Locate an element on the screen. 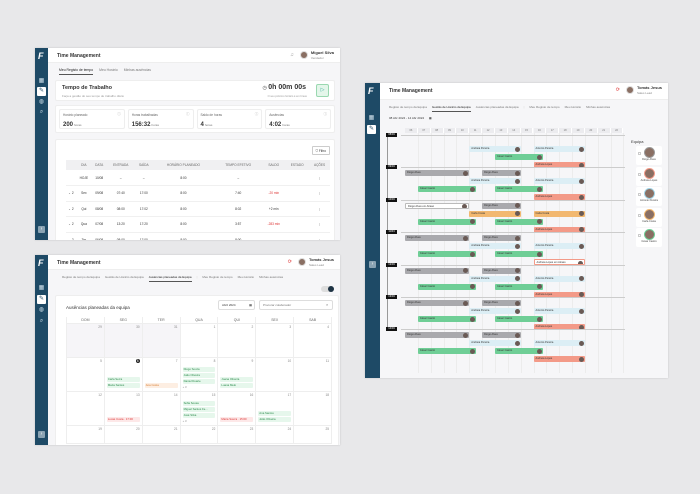 Image resolution: width=700 pixels, height=494 pixels. team-member-card: Diogo Alves is located at coordinates (649, 155).